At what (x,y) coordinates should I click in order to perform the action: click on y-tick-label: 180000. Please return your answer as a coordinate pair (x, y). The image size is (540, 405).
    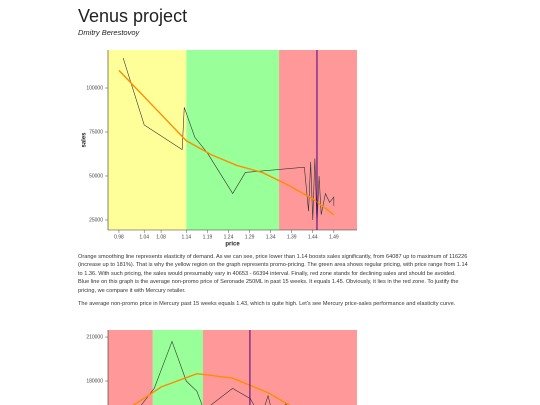
    Looking at the image, I should click on (94, 381).